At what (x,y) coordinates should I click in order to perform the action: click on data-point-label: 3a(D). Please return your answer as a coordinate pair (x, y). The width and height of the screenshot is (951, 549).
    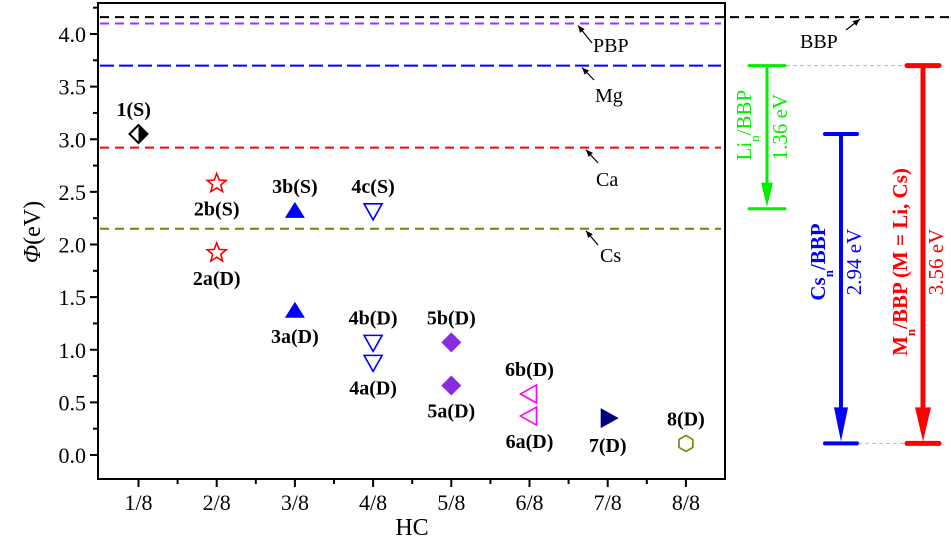
    Looking at the image, I should click on (295, 337).